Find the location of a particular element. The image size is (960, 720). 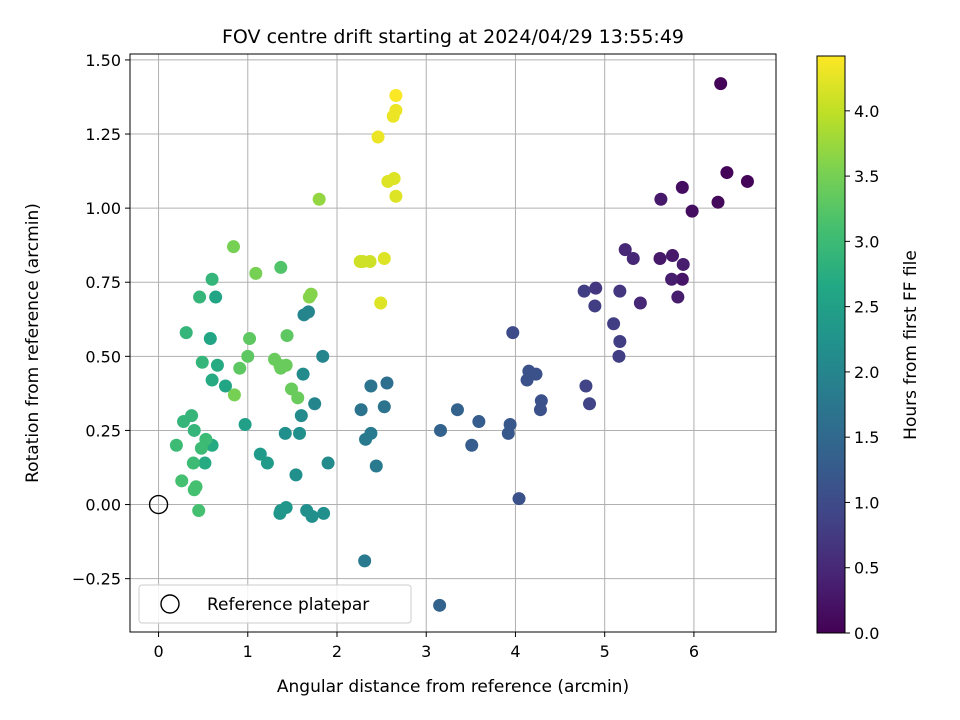

colorbar-tick-label: 1.5 is located at coordinates (866, 437).